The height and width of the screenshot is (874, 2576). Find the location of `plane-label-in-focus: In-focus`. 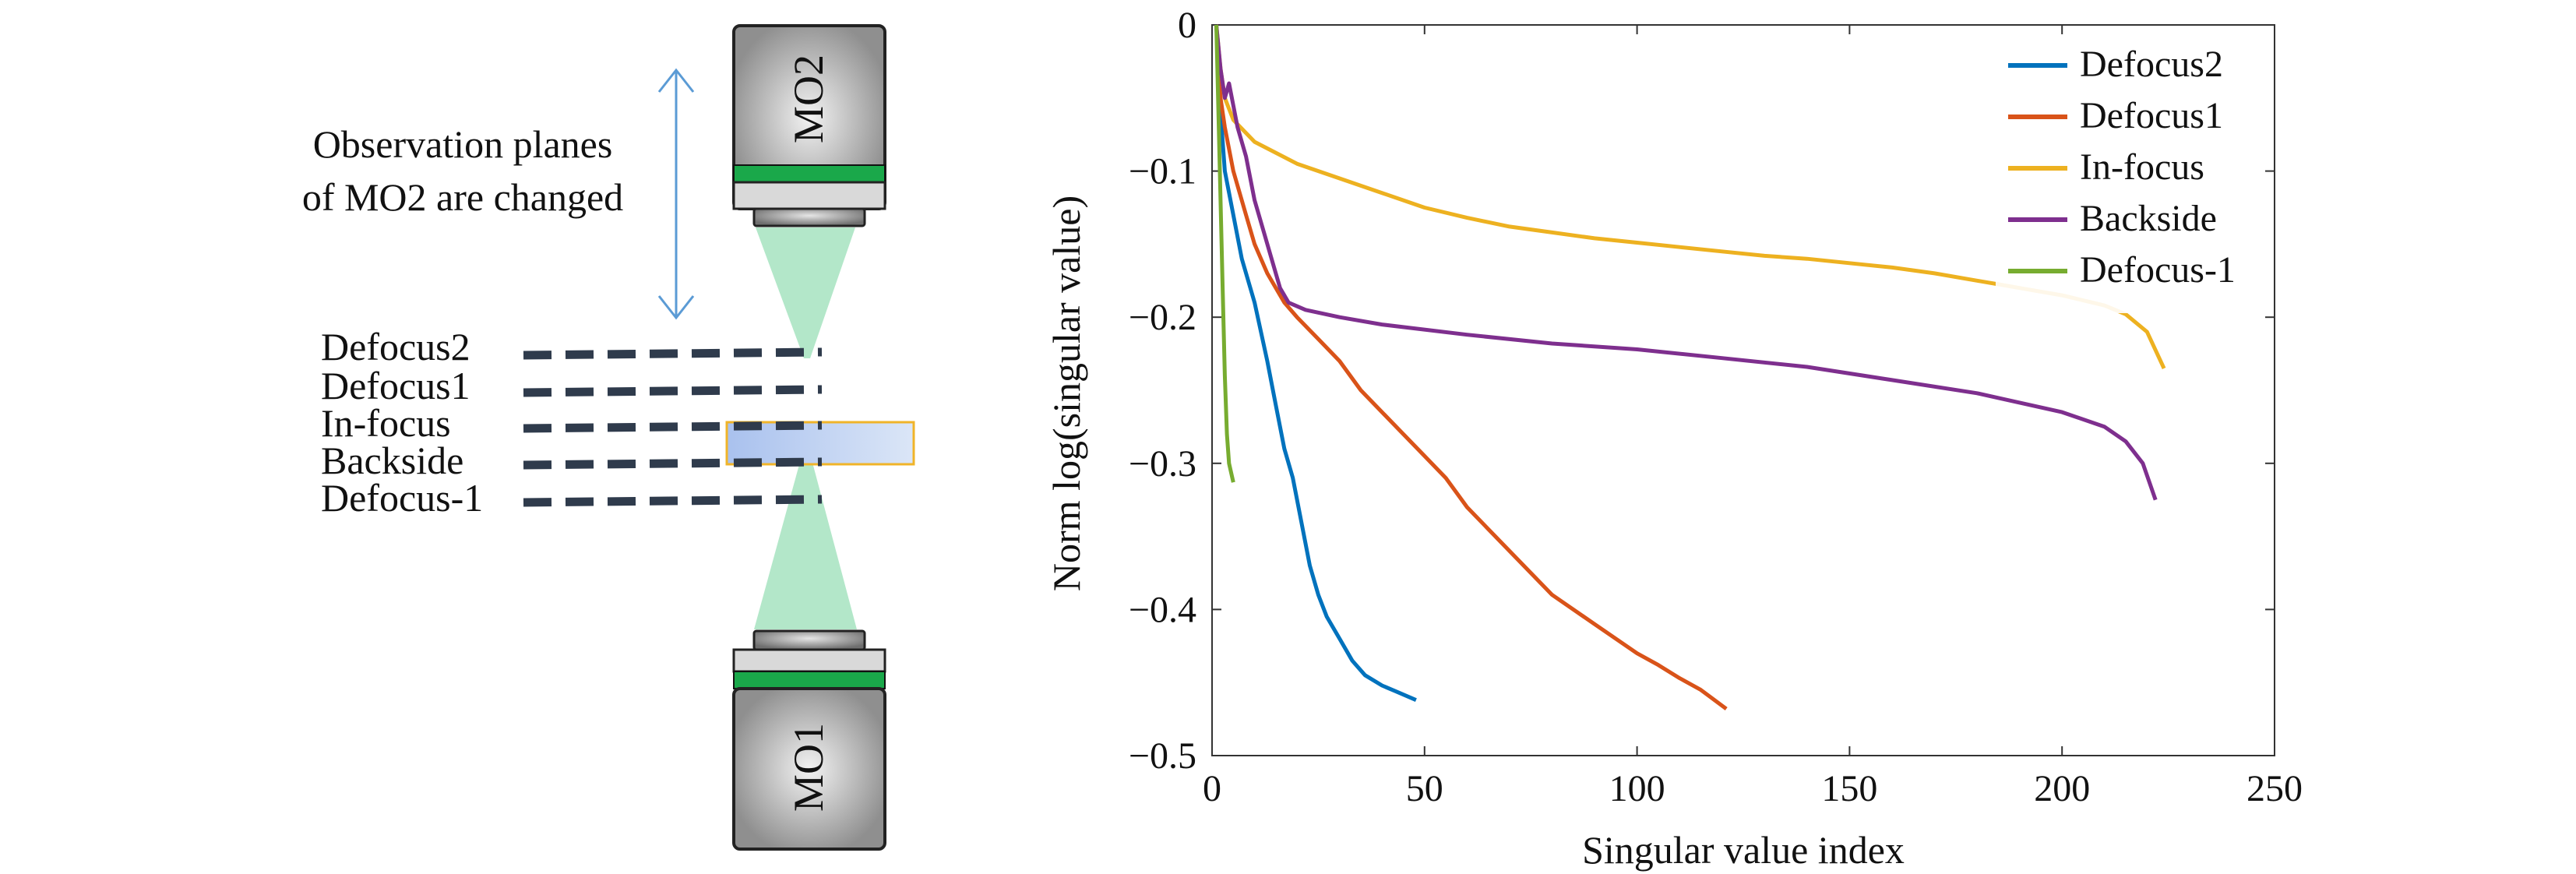

plane-label-in-focus: In-focus is located at coordinates (386, 423).